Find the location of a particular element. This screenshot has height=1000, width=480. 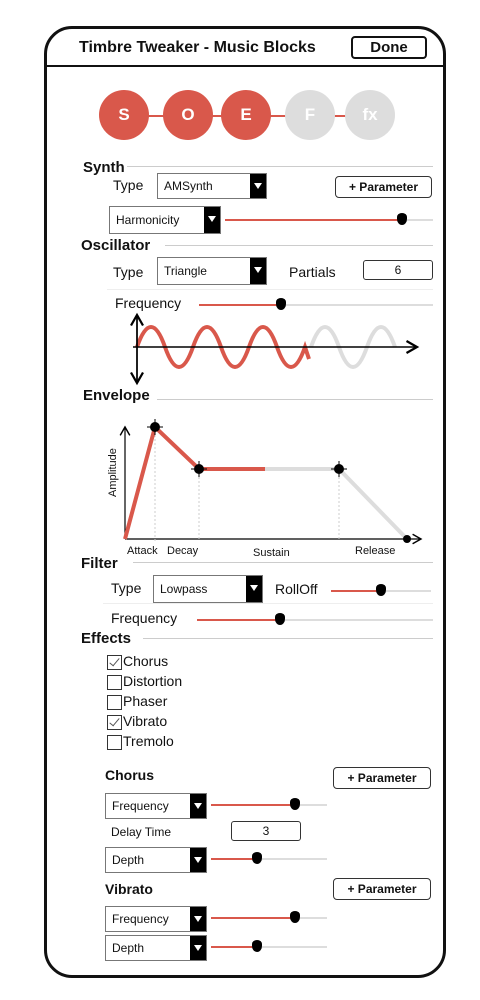

filter-divider is located at coordinates (283, 562).